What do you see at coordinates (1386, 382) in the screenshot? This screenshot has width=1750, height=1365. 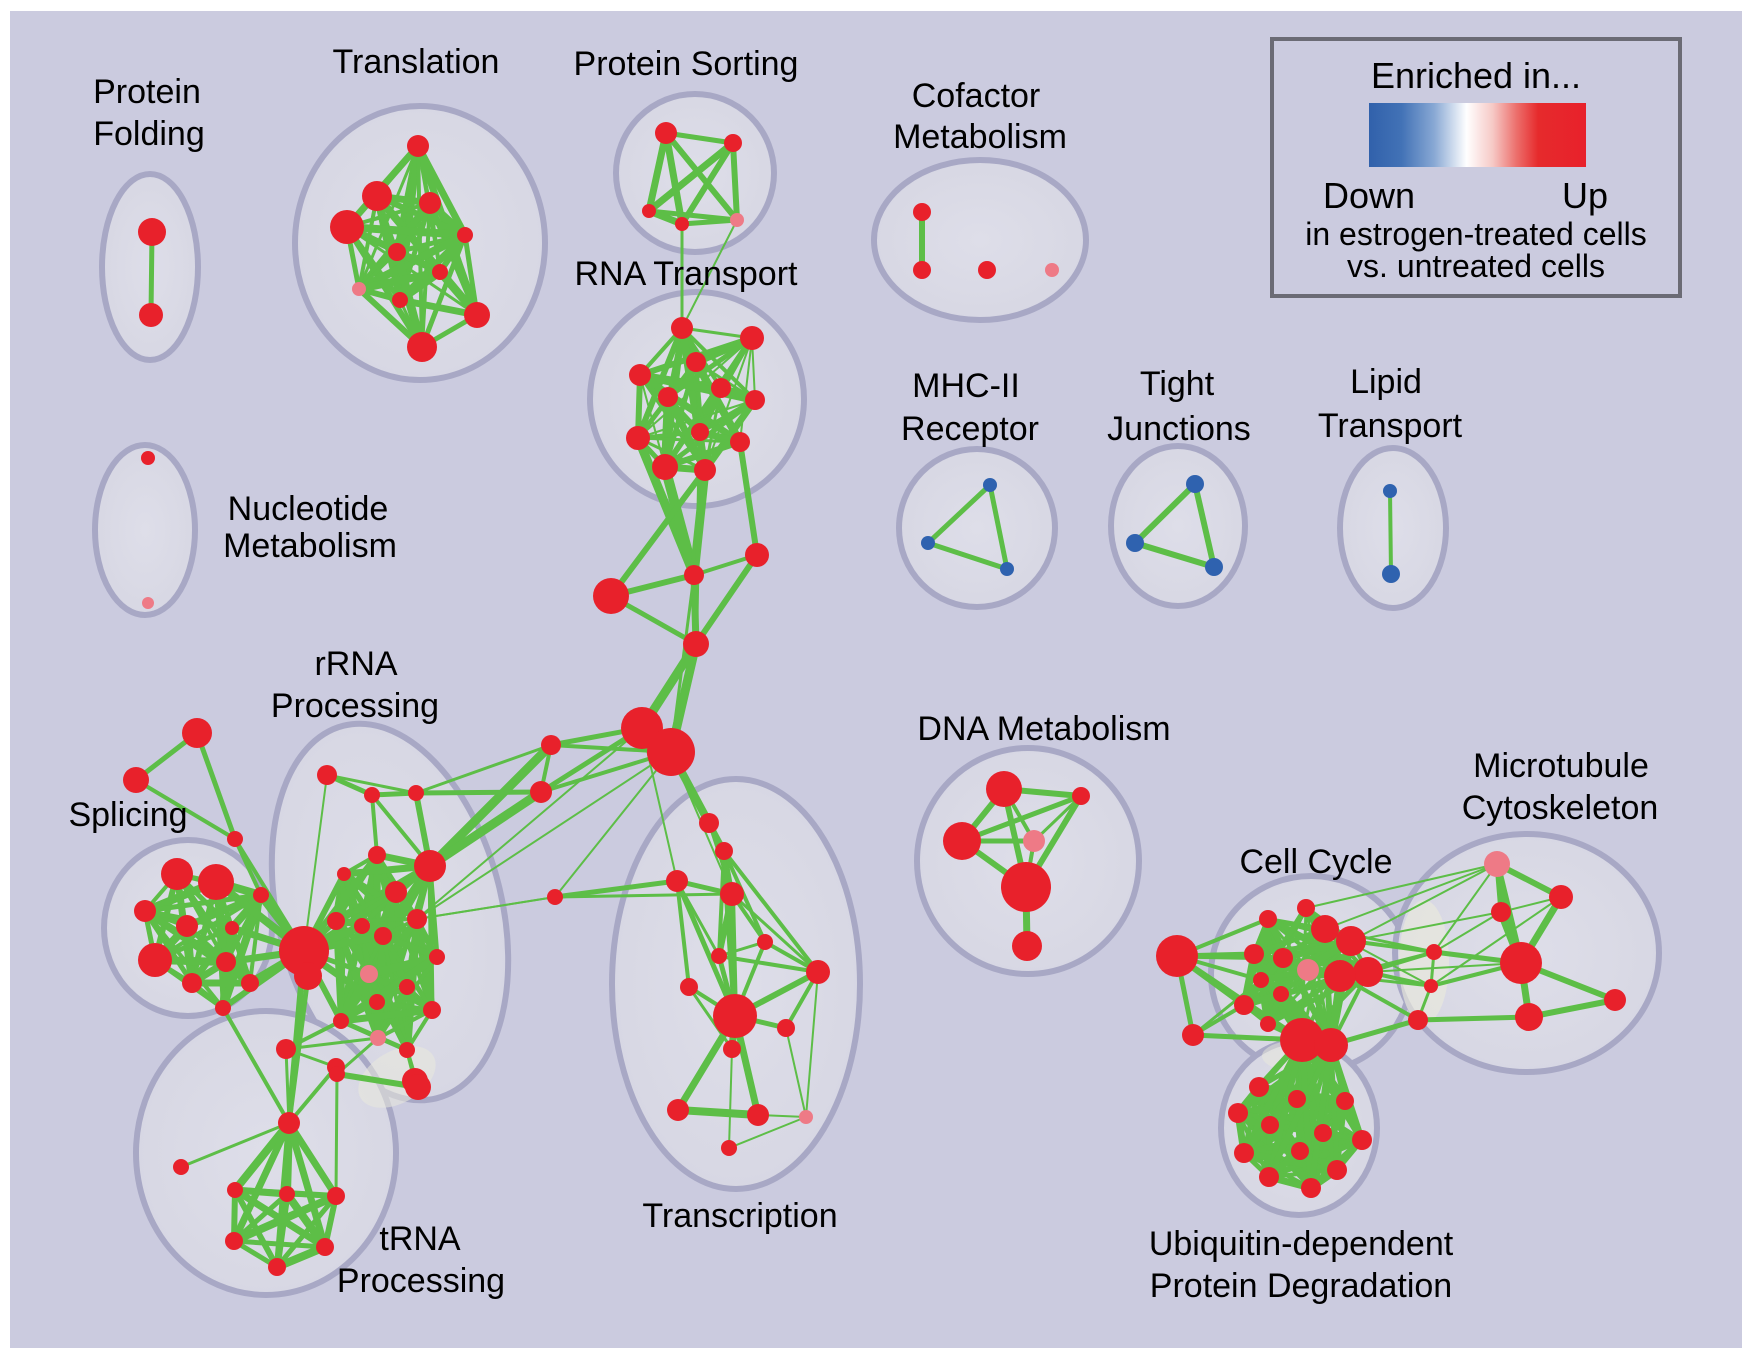 I see `svg-text: Lipid` at bounding box center [1386, 382].